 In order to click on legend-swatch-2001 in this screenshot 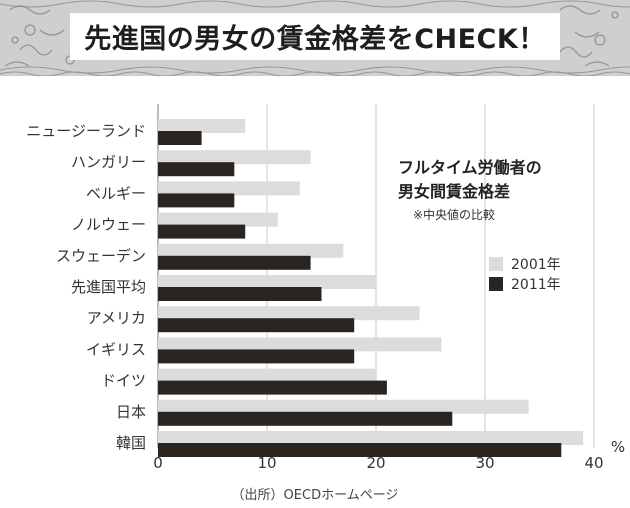, I will do `click(496, 264)`.